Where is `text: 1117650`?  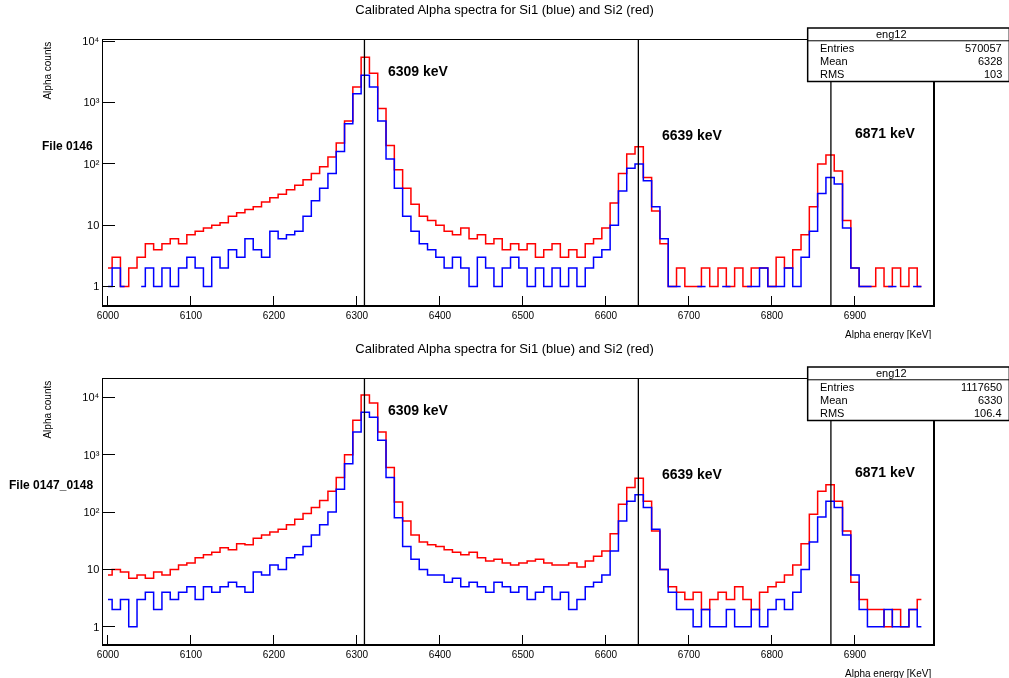 text: 1117650 is located at coordinates (982, 387).